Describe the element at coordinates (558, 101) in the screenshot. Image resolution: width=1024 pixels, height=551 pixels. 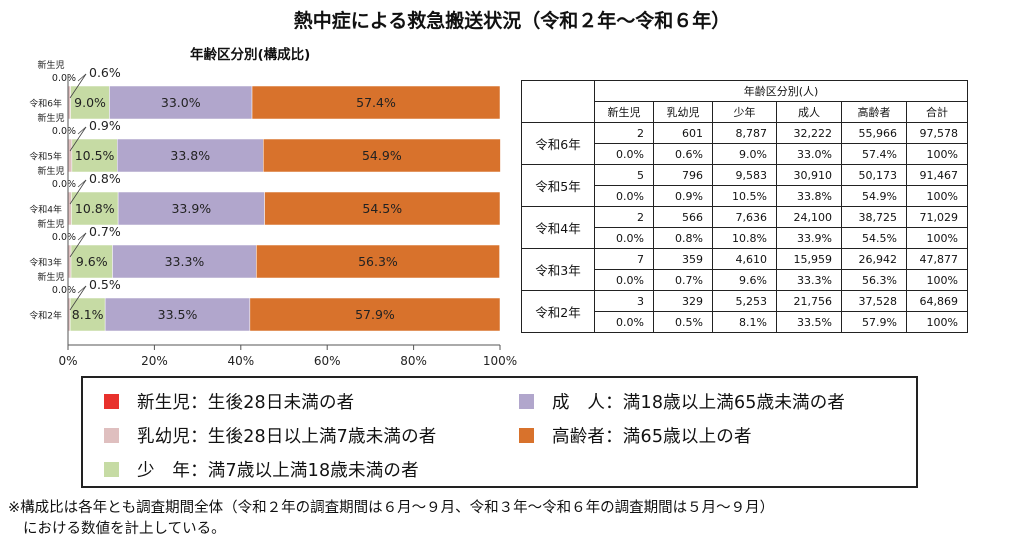
I see `table-corner-cell` at that location.